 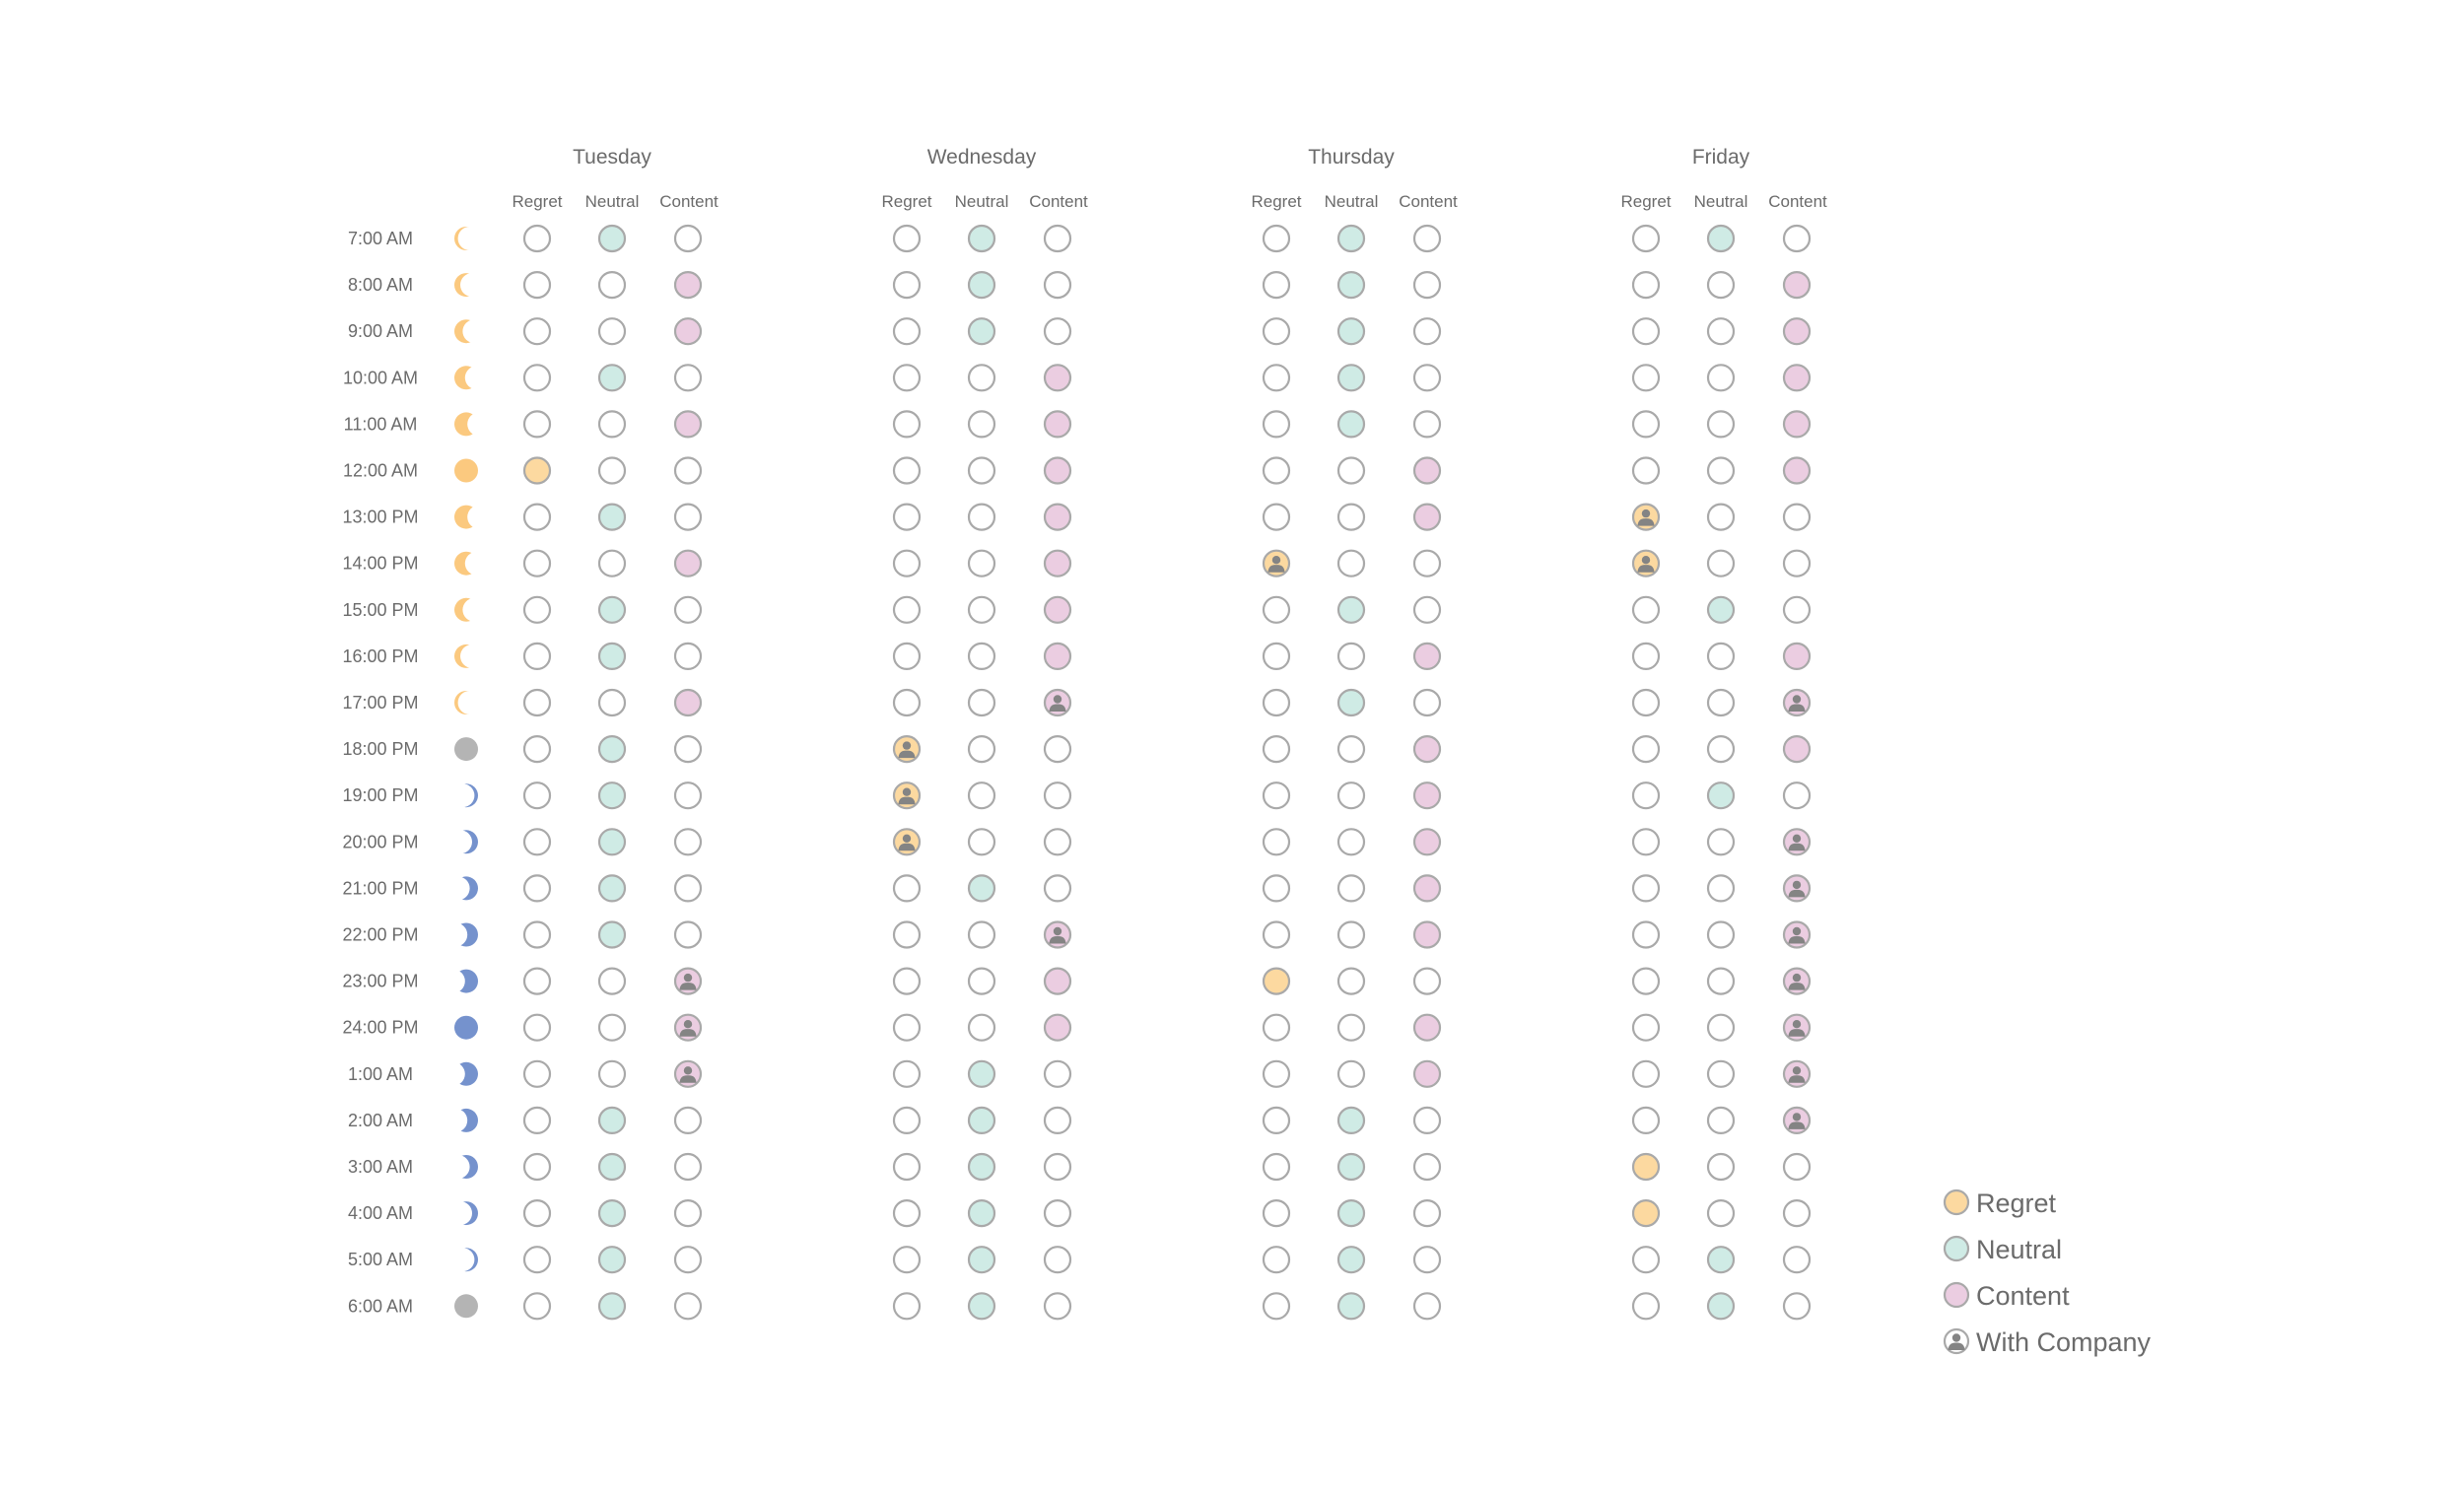 What do you see at coordinates (1276, 201) in the screenshot?
I see `column-label-regret: Regret` at bounding box center [1276, 201].